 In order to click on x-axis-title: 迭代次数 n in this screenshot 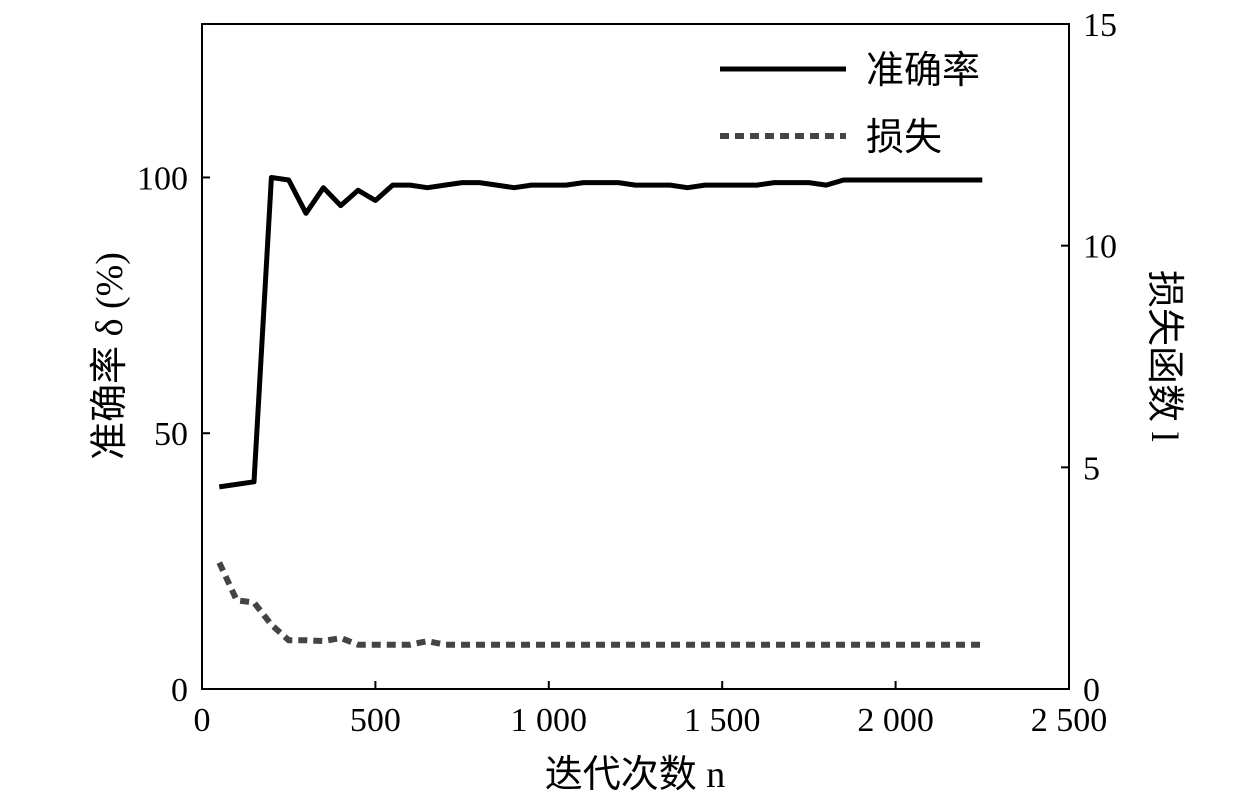, I will do `click(635, 775)`.